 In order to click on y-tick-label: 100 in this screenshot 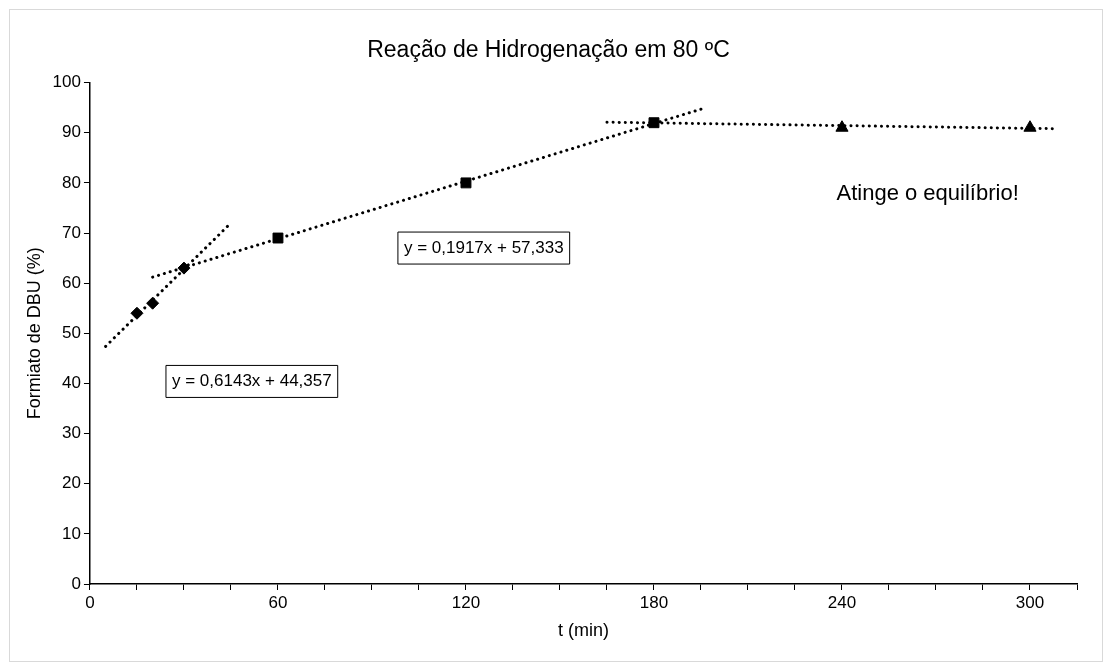, I will do `click(66, 82)`.